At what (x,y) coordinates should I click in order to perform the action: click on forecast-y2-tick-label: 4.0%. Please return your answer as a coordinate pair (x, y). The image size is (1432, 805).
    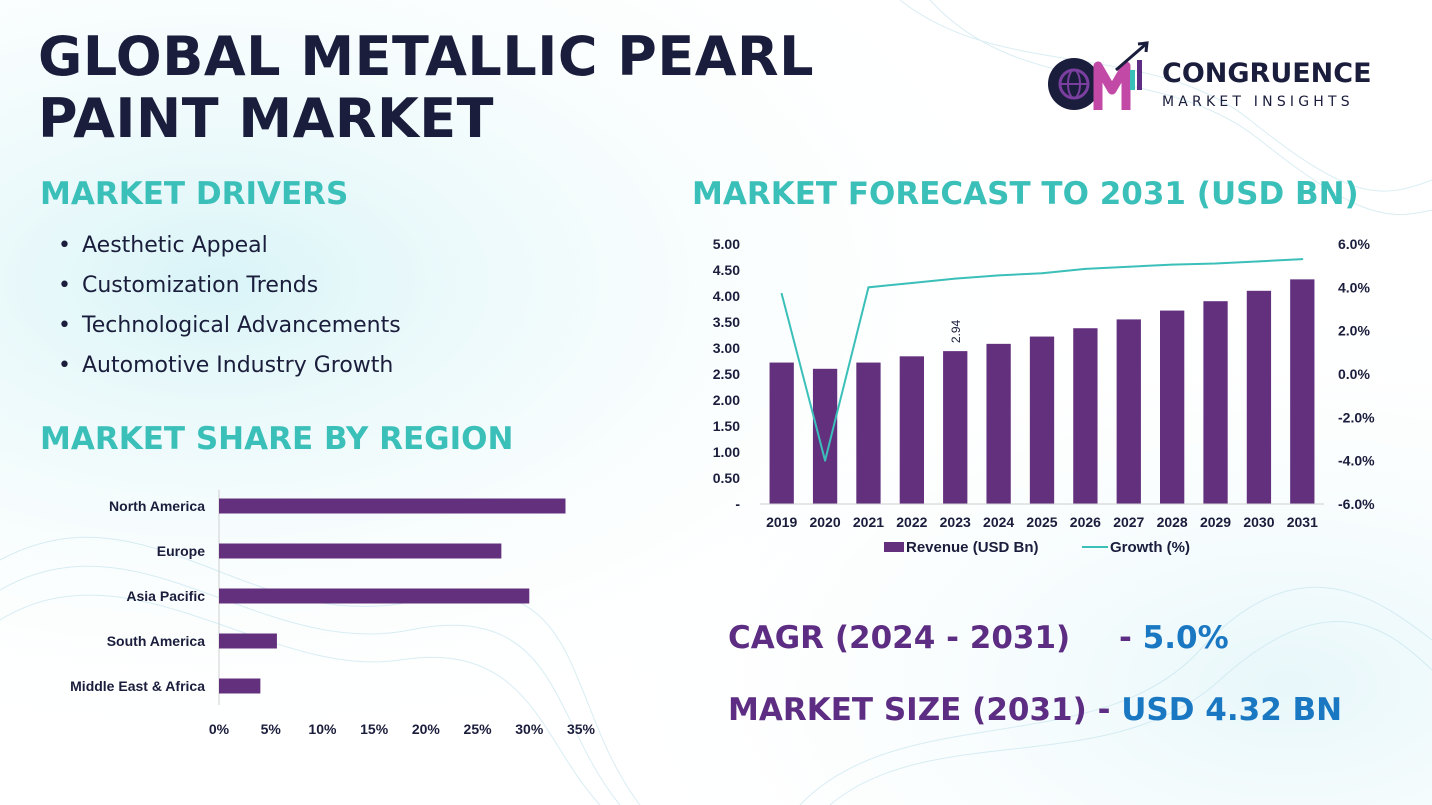
    Looking at the image, I should click on (1354, 287).